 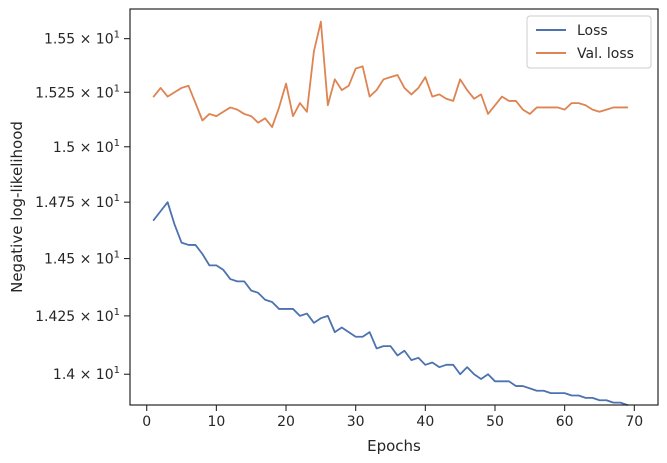 I want to click on x-tick-label: 20, so click(x=286, y=422).